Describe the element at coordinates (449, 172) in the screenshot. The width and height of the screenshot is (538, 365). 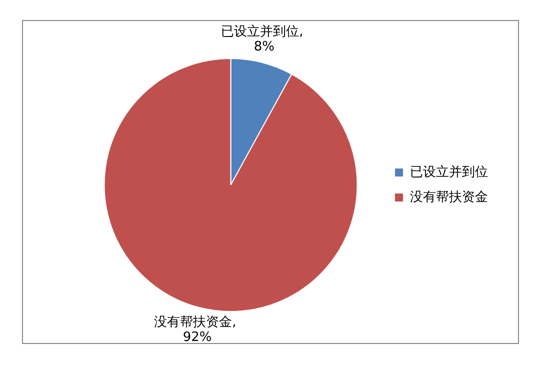
I see `legend-label: 已设立并到位` at that location.